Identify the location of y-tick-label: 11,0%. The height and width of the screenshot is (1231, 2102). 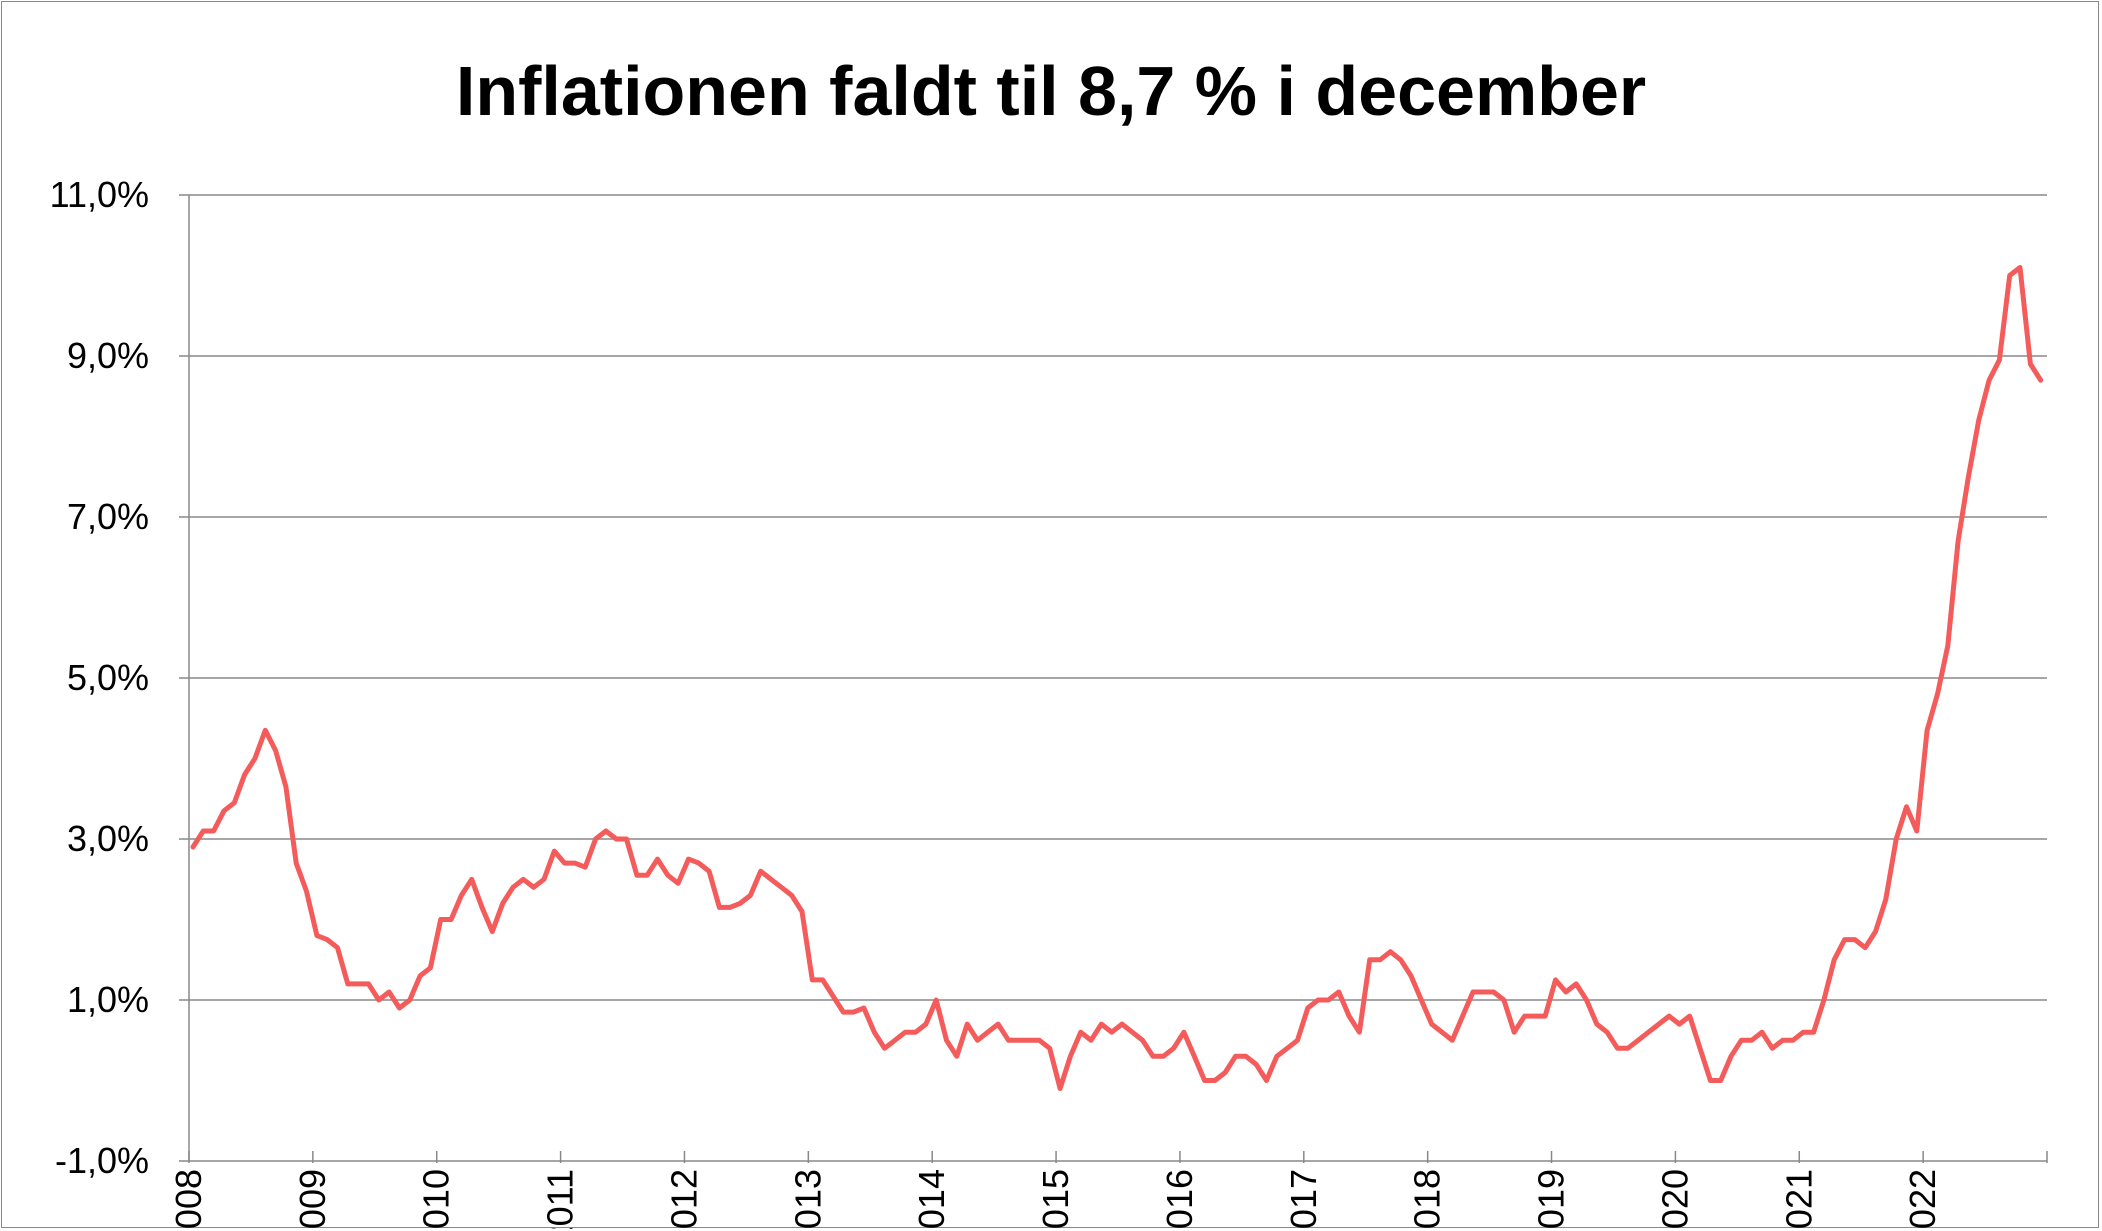
(99, 194).